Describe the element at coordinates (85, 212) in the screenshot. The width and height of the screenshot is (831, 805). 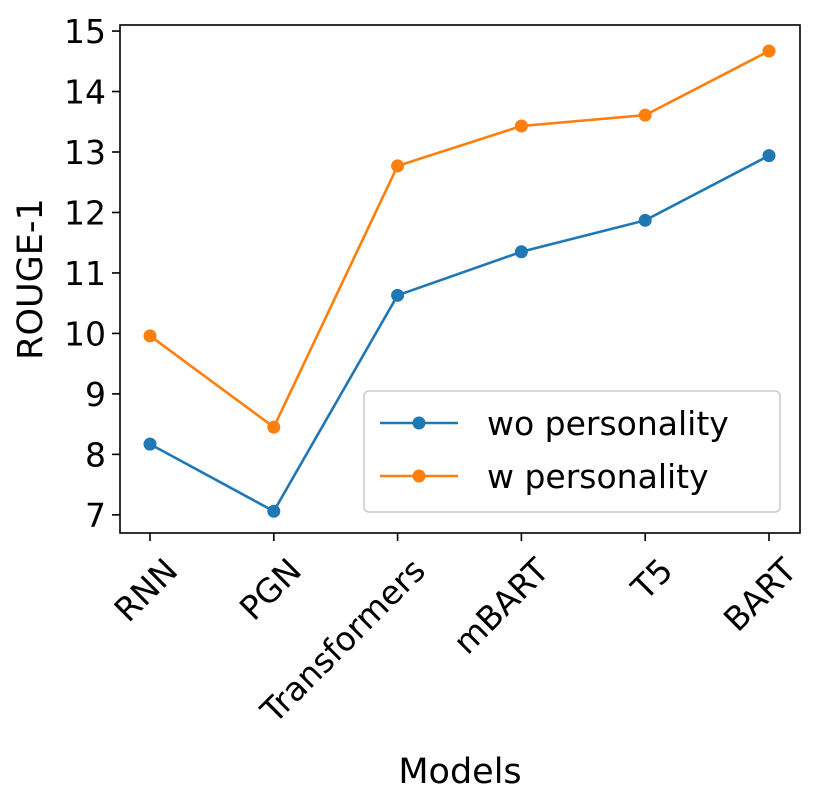
I see `y-tick-label: 12` at that location.